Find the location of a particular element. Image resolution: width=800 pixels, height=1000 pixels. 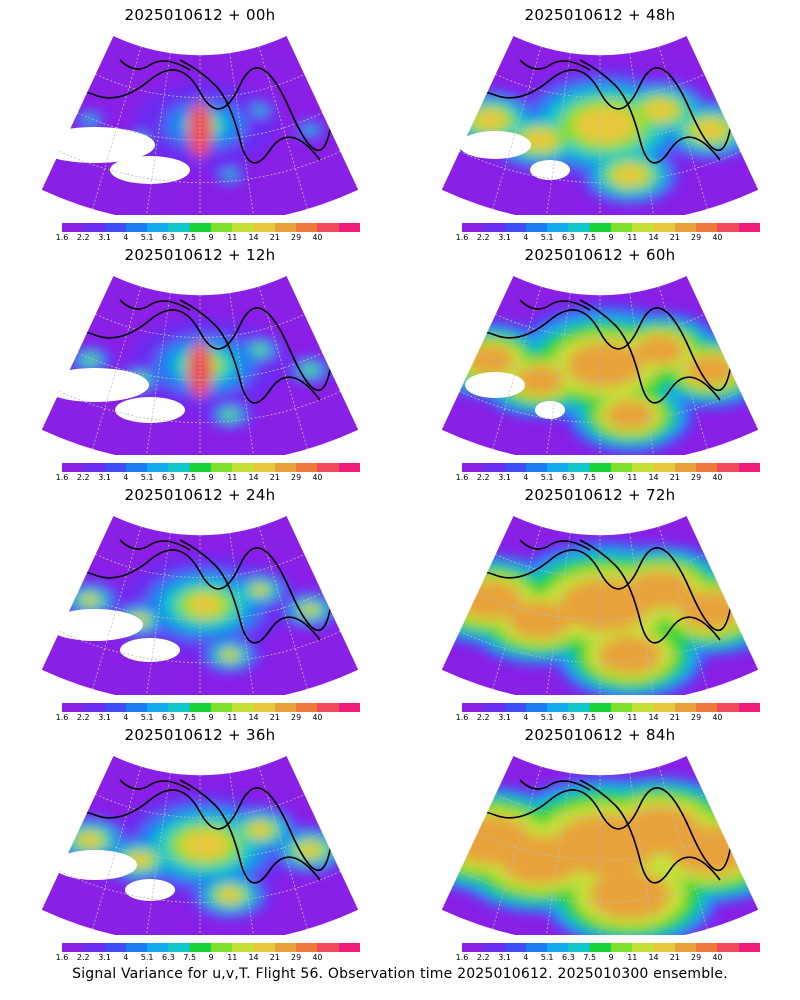

panel-title: 2025010612 + 00h is located at coordinates (200, 15).